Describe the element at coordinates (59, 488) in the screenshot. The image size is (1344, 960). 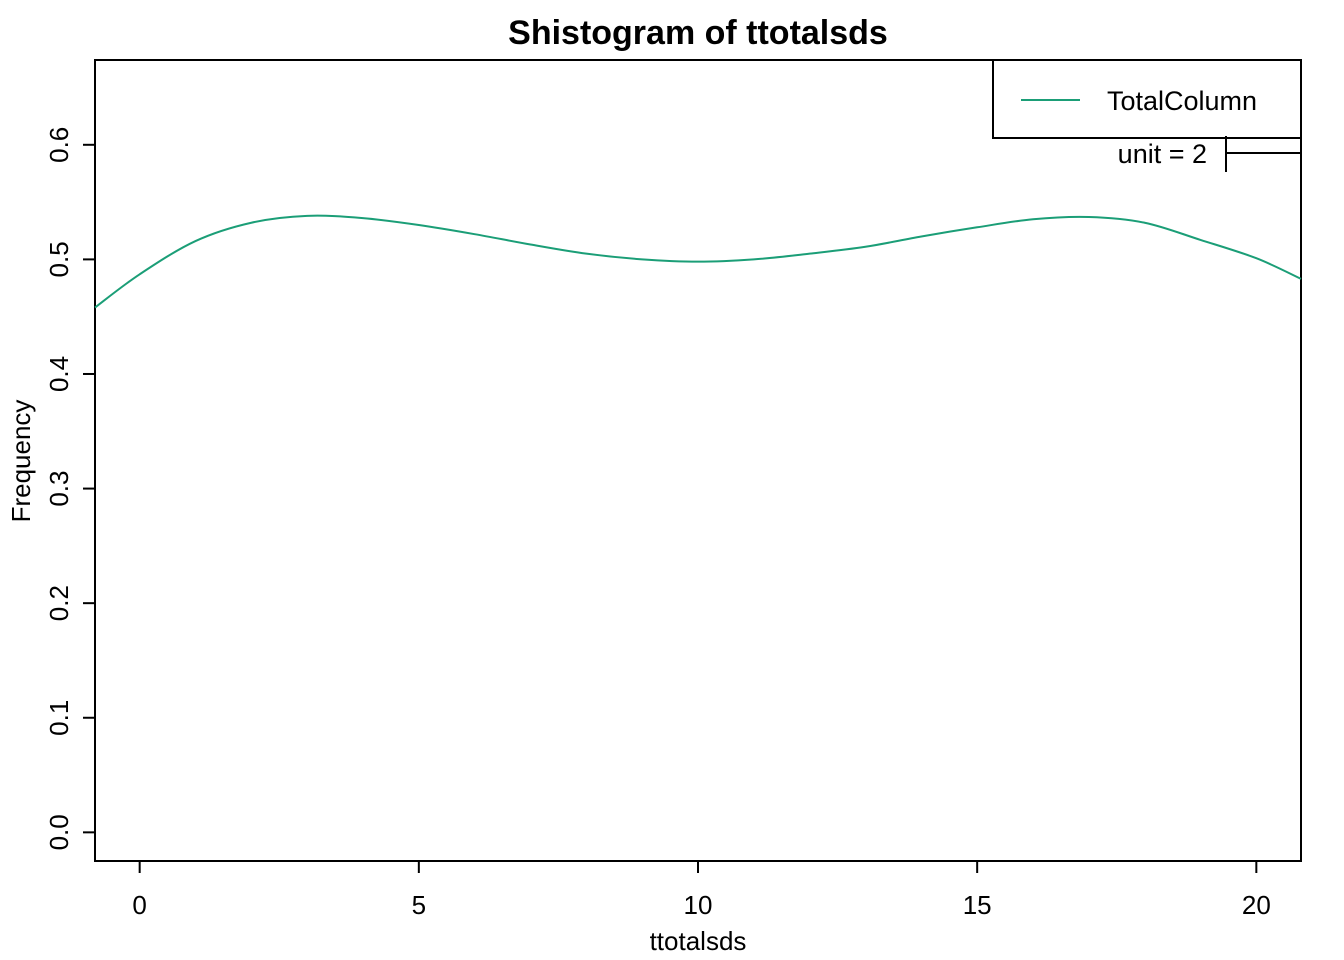
I see `y-tick-label-0.3: 0.3` at that location.